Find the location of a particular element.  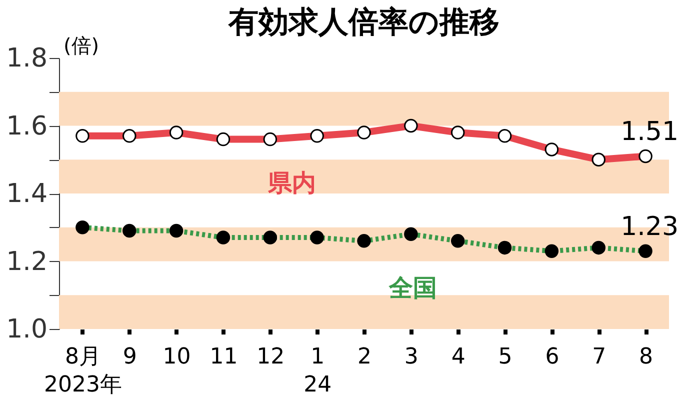

y-axis-title: (倍) is located at coordinates (82, 46).